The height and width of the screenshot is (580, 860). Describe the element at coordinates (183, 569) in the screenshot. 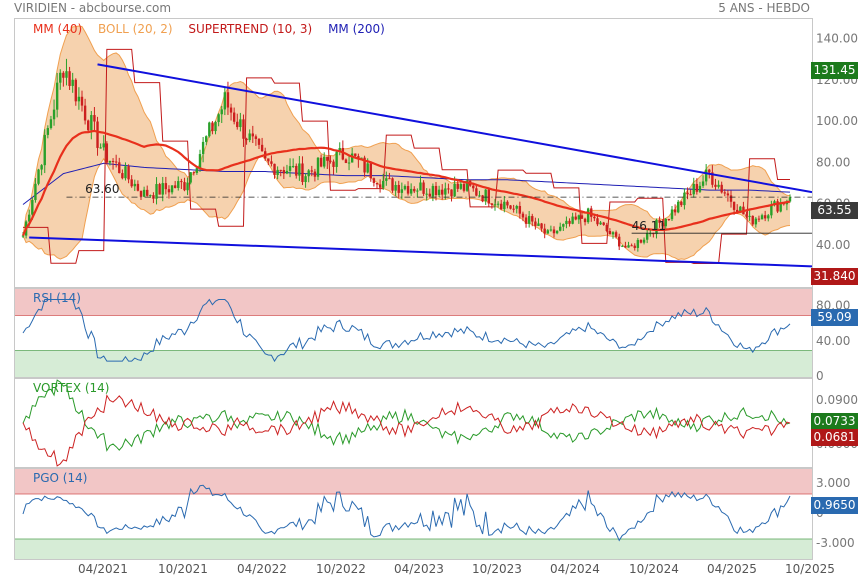

I see `x-tick: 10/2021` at that location.